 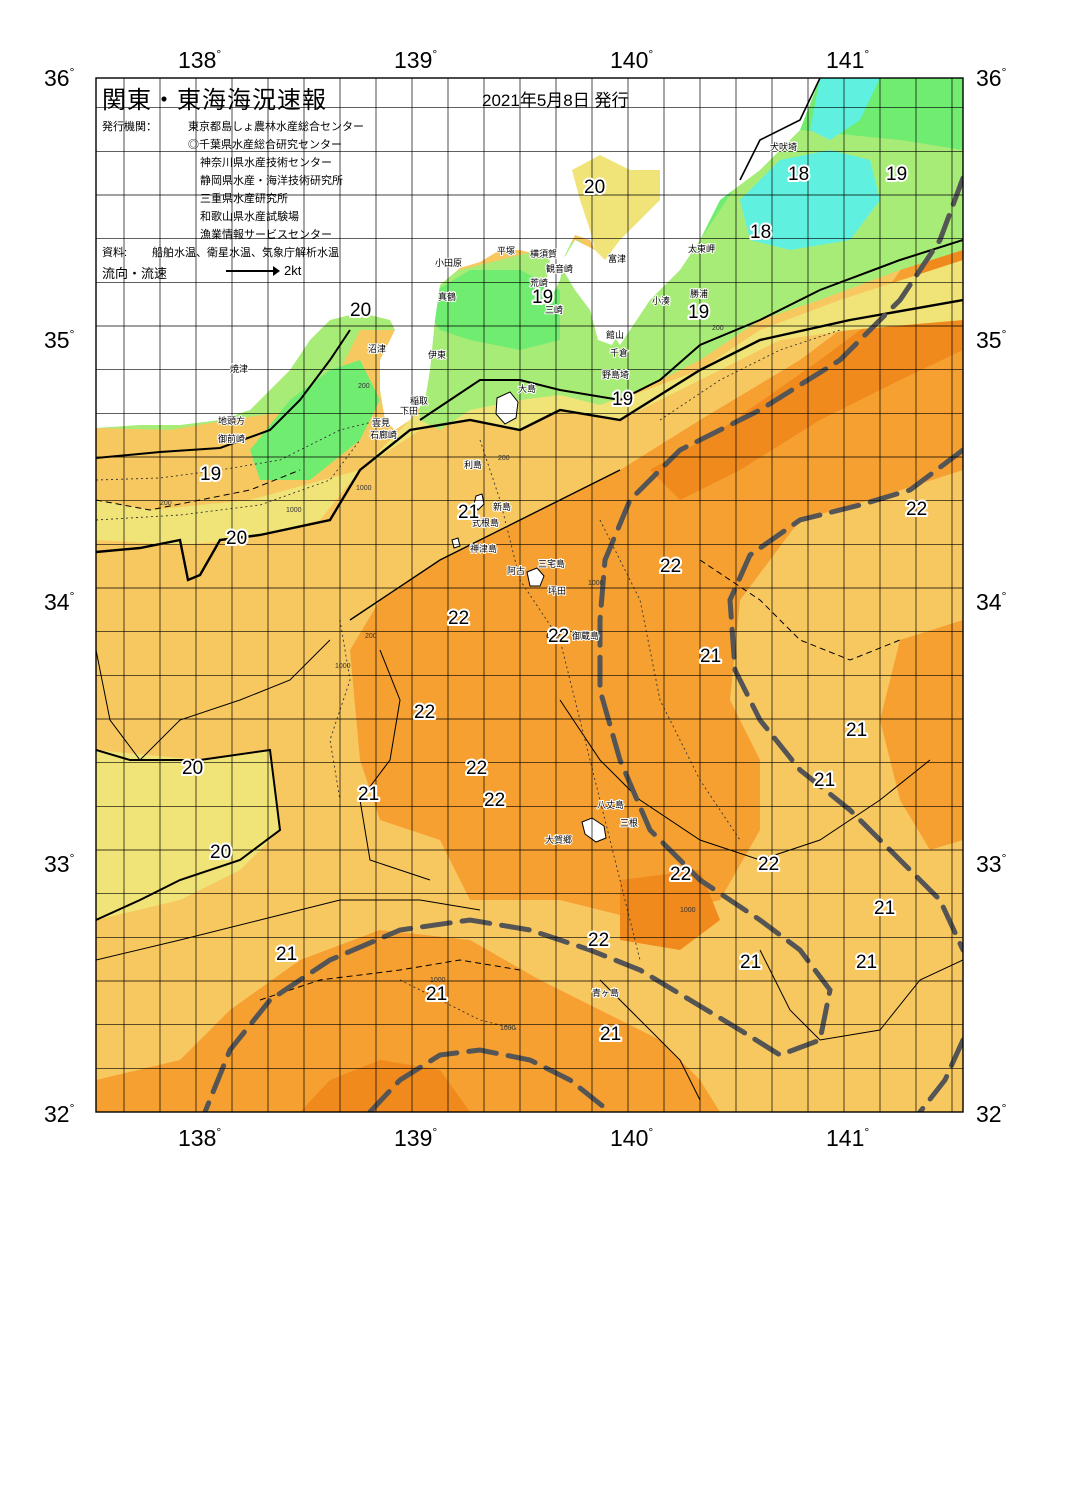 What do you see at coordinates (59, 340) in the screenshot?
I see `lat-label-left: 35°` at bounding box center [59, 340].